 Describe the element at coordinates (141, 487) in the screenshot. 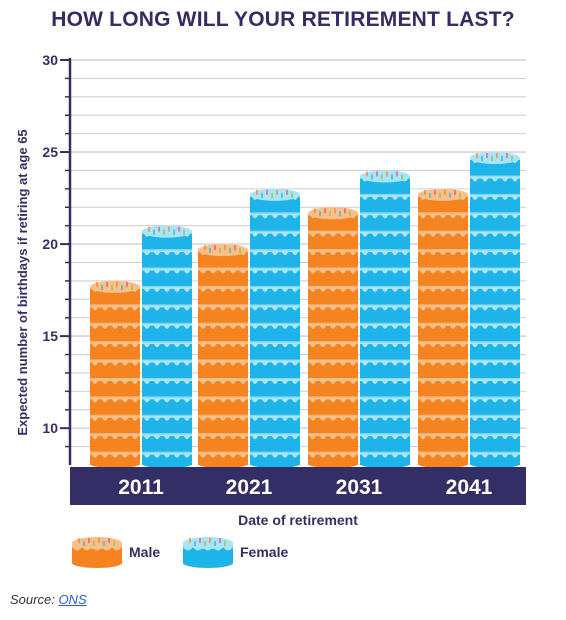

I see `x-tick-label: 2011` at that location.